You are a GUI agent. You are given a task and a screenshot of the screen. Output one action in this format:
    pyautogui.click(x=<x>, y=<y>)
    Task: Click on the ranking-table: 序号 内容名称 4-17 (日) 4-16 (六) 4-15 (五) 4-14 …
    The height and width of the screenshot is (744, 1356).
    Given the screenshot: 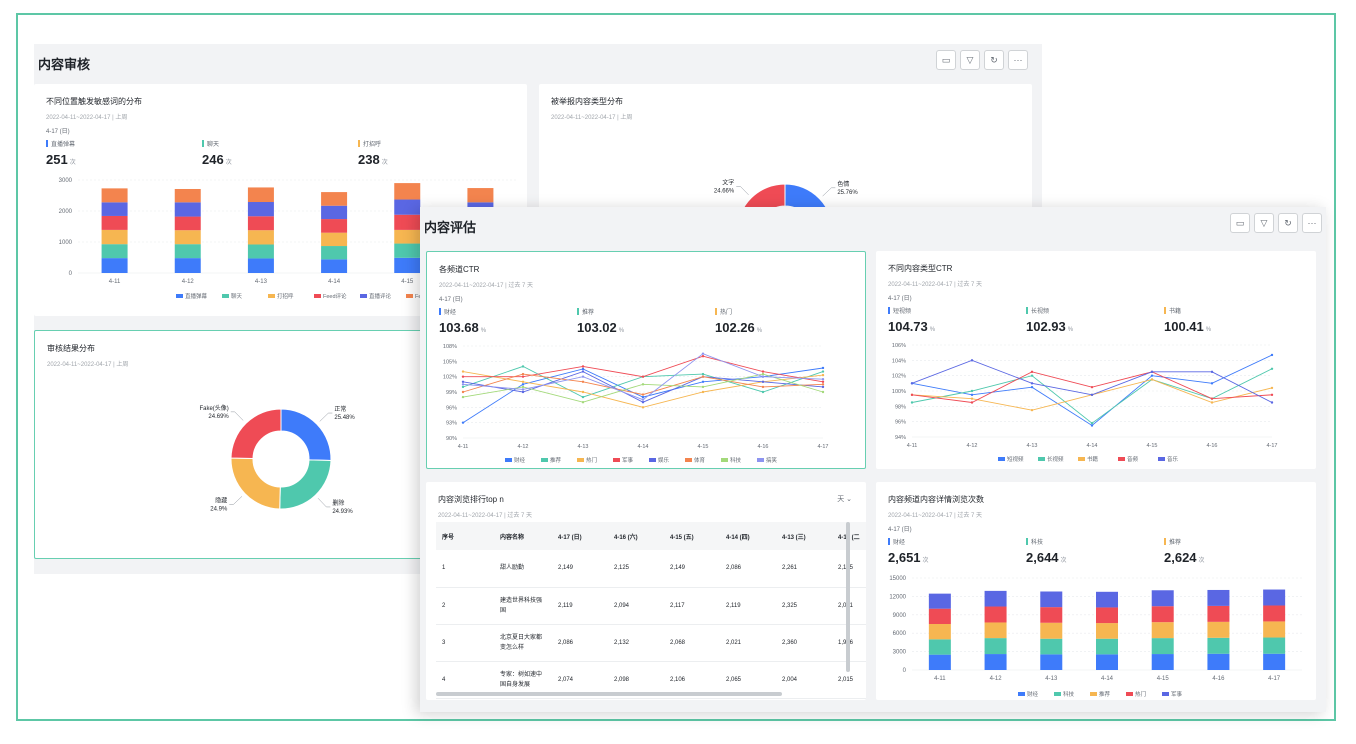 What is the action you would take?
    pyautogui.click(x=651, y=610)
    